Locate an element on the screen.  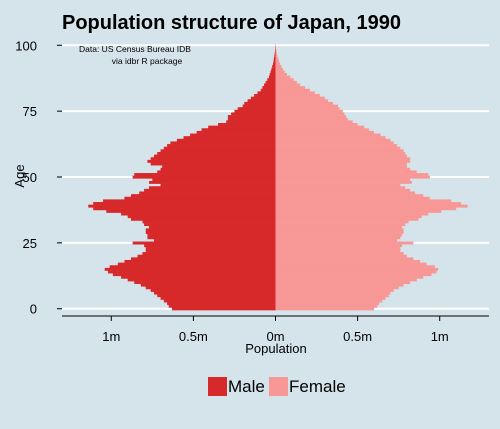
chart-title: Population structure of Japan, 1990 is located at coordinates (231, 23).